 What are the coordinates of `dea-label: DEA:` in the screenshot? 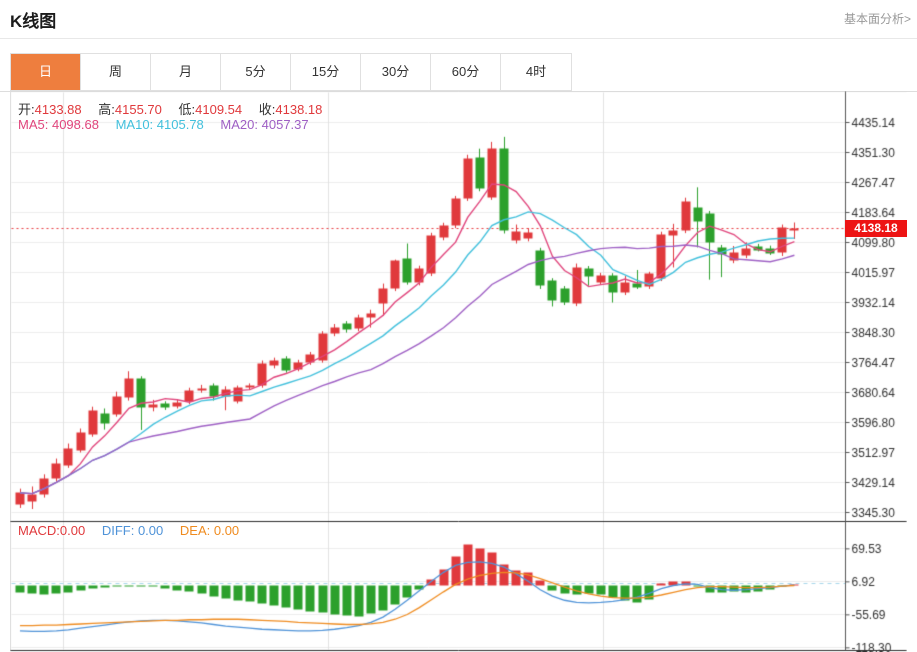 It's located at (195, 530).